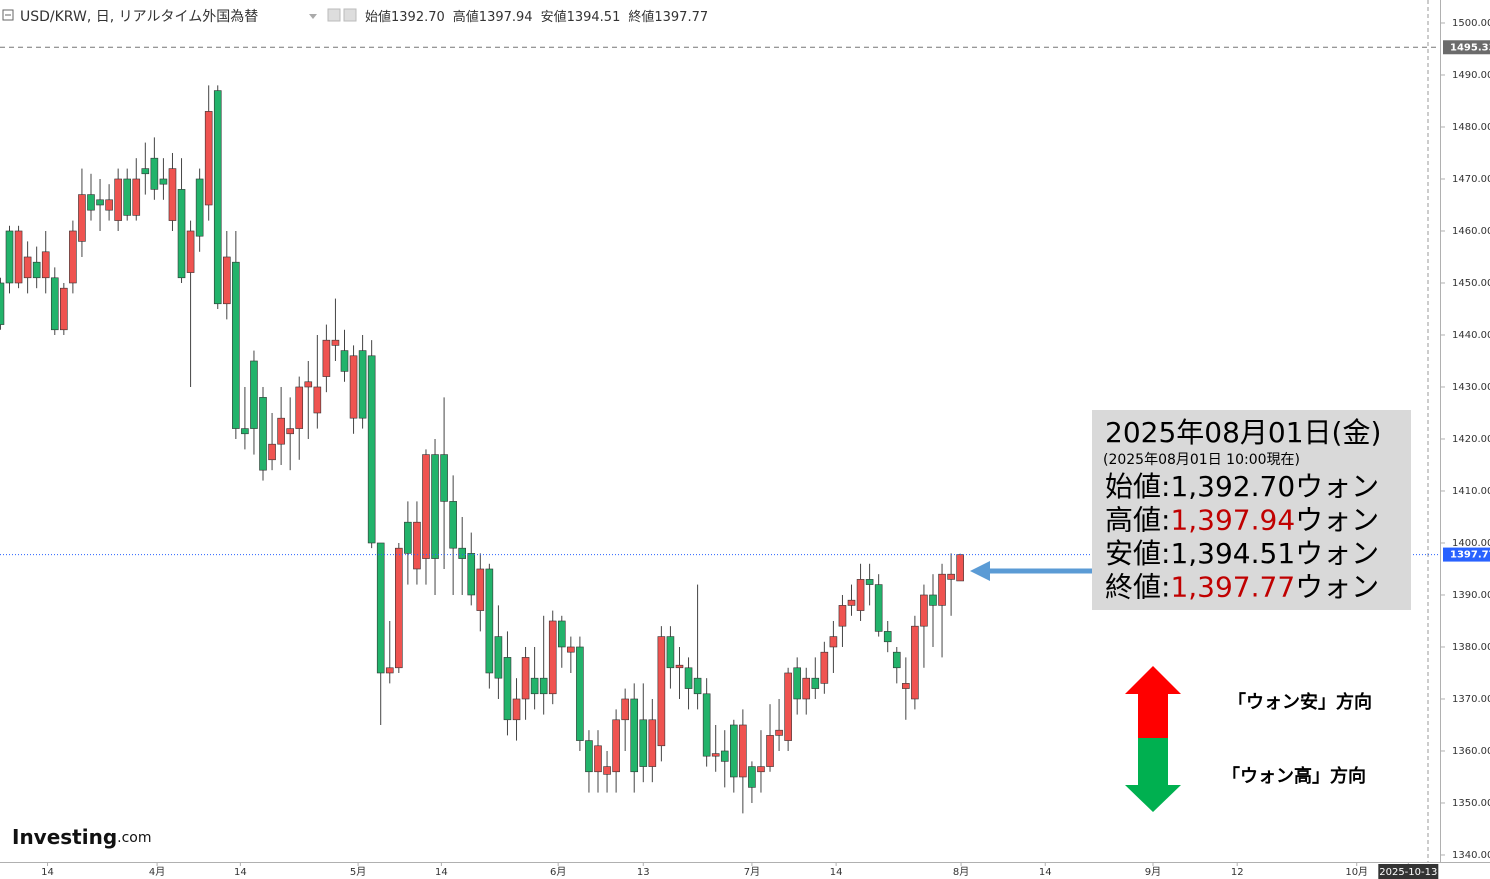  Describe the element at coordinates (1201, 460) in the screenshot. I see `info-asof: (2025年08月01日 10:00現在)` at that location.